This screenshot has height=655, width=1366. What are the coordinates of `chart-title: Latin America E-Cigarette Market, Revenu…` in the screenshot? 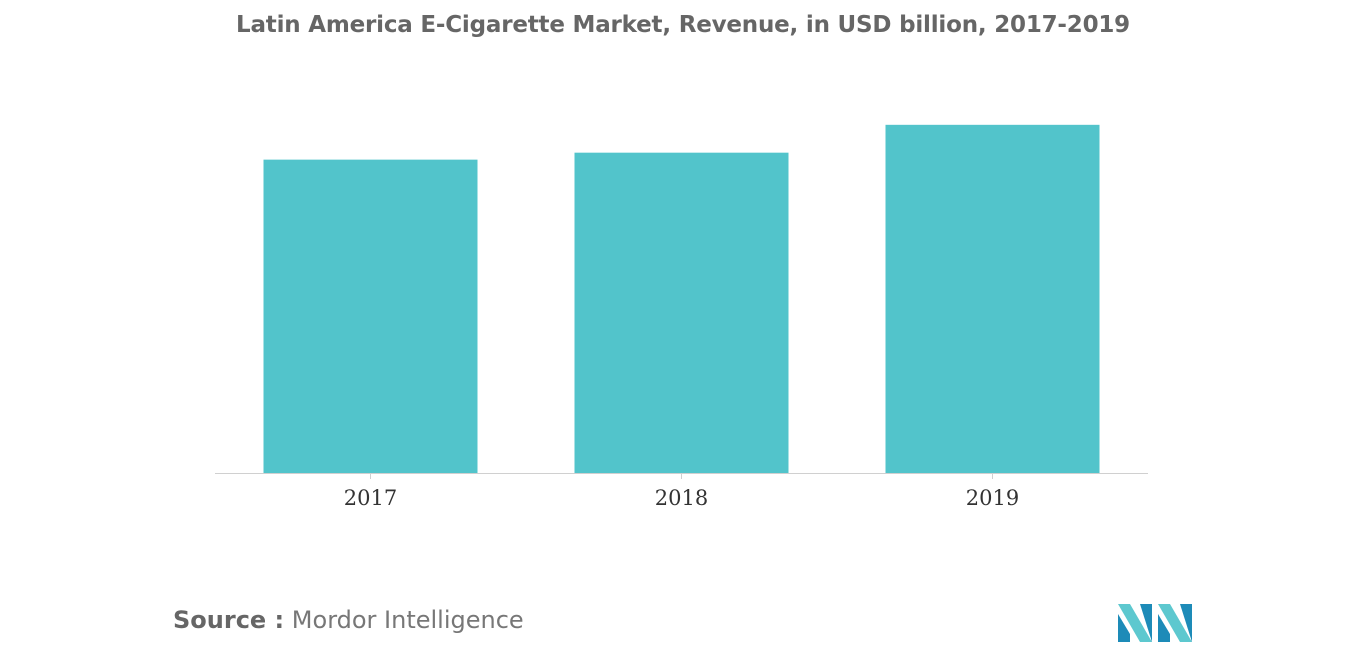 It's located at (683, 25).